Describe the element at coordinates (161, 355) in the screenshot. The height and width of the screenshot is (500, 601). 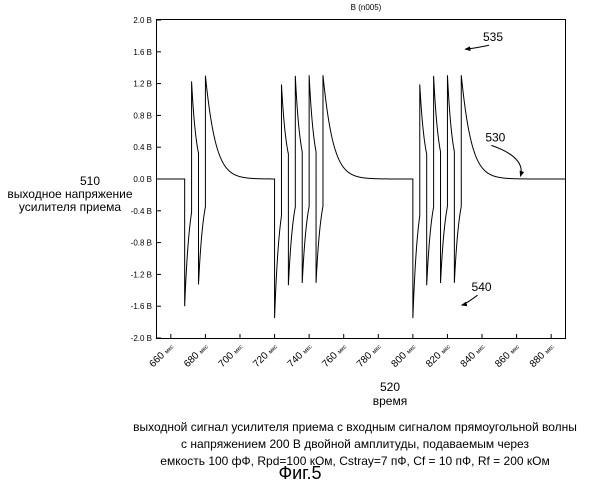
I see `x-tick-label: 660 мкс` at that location.